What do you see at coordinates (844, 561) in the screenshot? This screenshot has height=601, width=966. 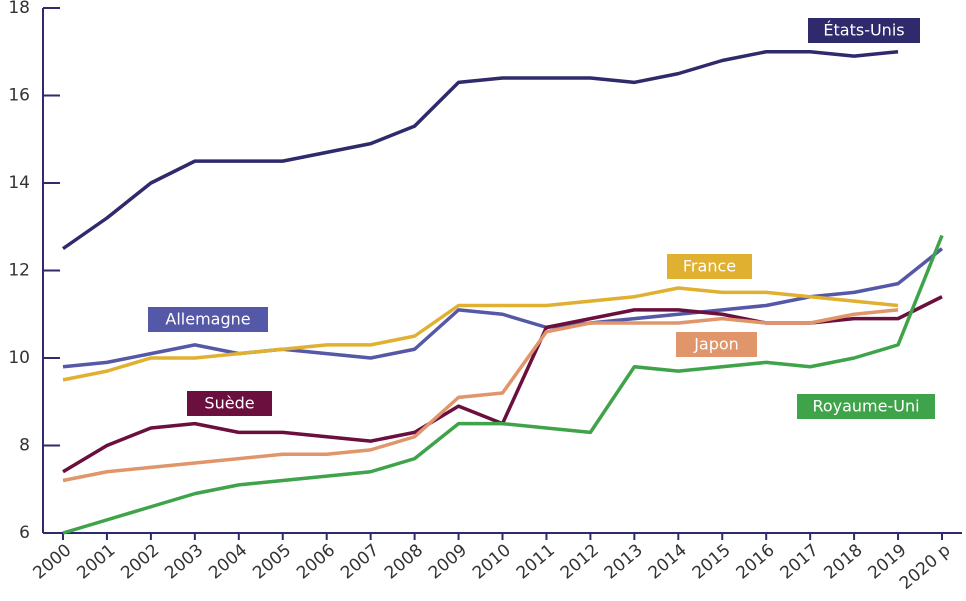 I see `x-tick-label: 2018` at bounding box center [844, 561].